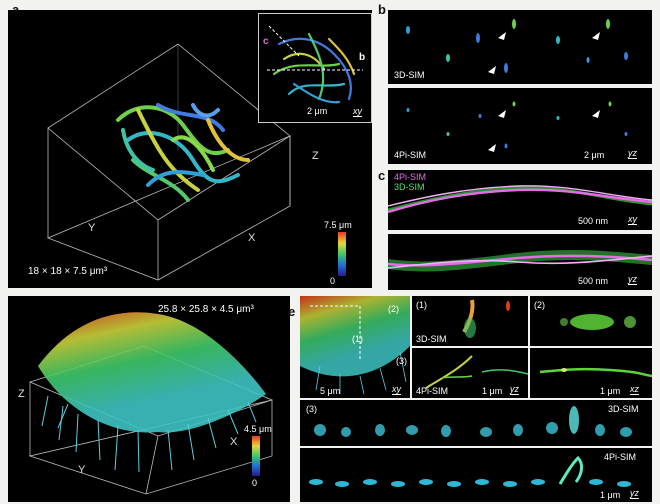  I want to click on panel-e-sub3-scale: 1 μm, so click(610, 495).